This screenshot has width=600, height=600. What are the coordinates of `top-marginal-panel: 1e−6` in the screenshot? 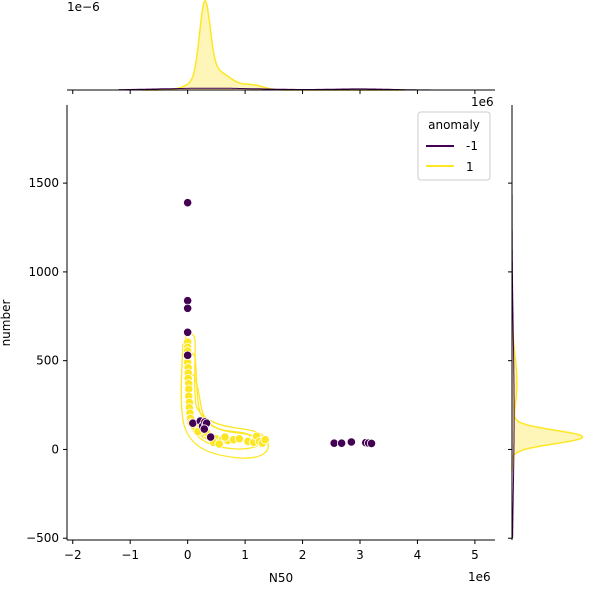 It's located at (281, 47).